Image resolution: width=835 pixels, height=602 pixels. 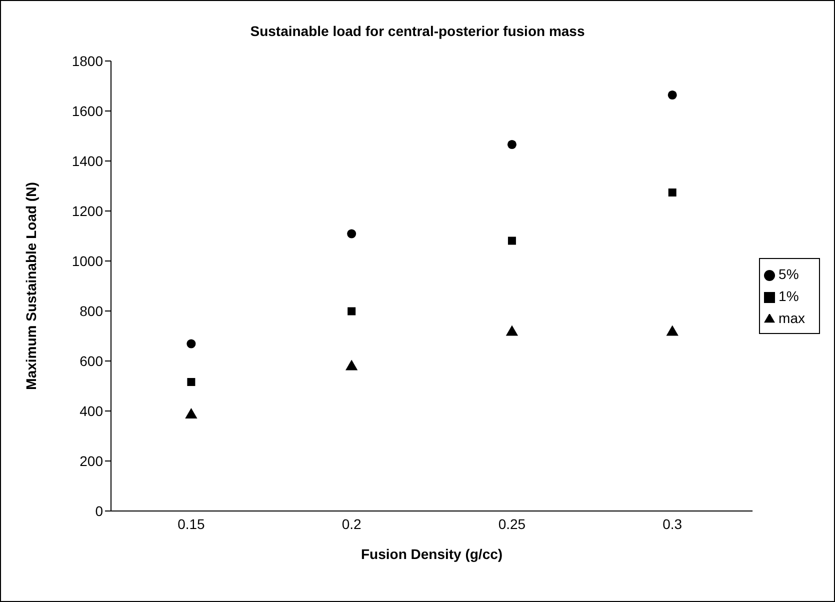 I want to click on y-tick-label: 0, so click(x=99, y=510).